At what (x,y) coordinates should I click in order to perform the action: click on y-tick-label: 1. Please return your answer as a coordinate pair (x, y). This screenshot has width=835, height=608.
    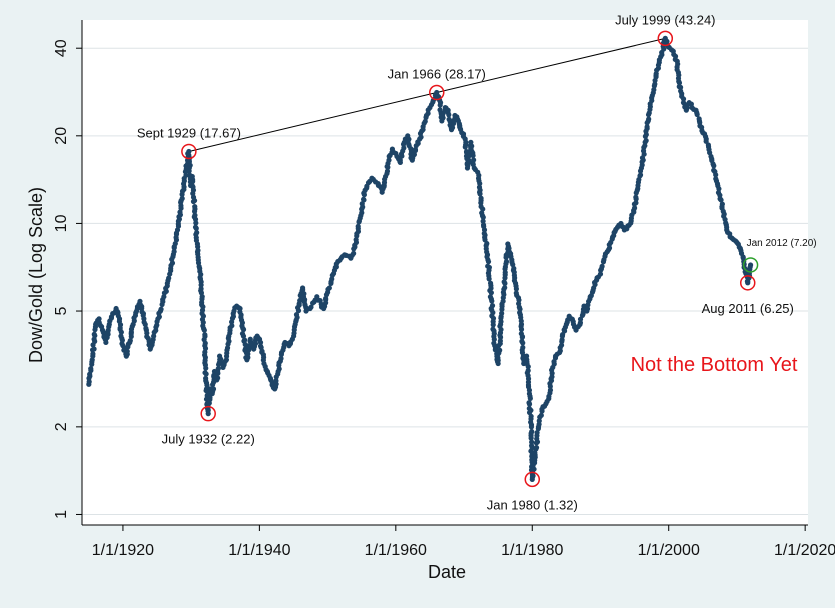
    Looking at the image, I should click on (61, 514).